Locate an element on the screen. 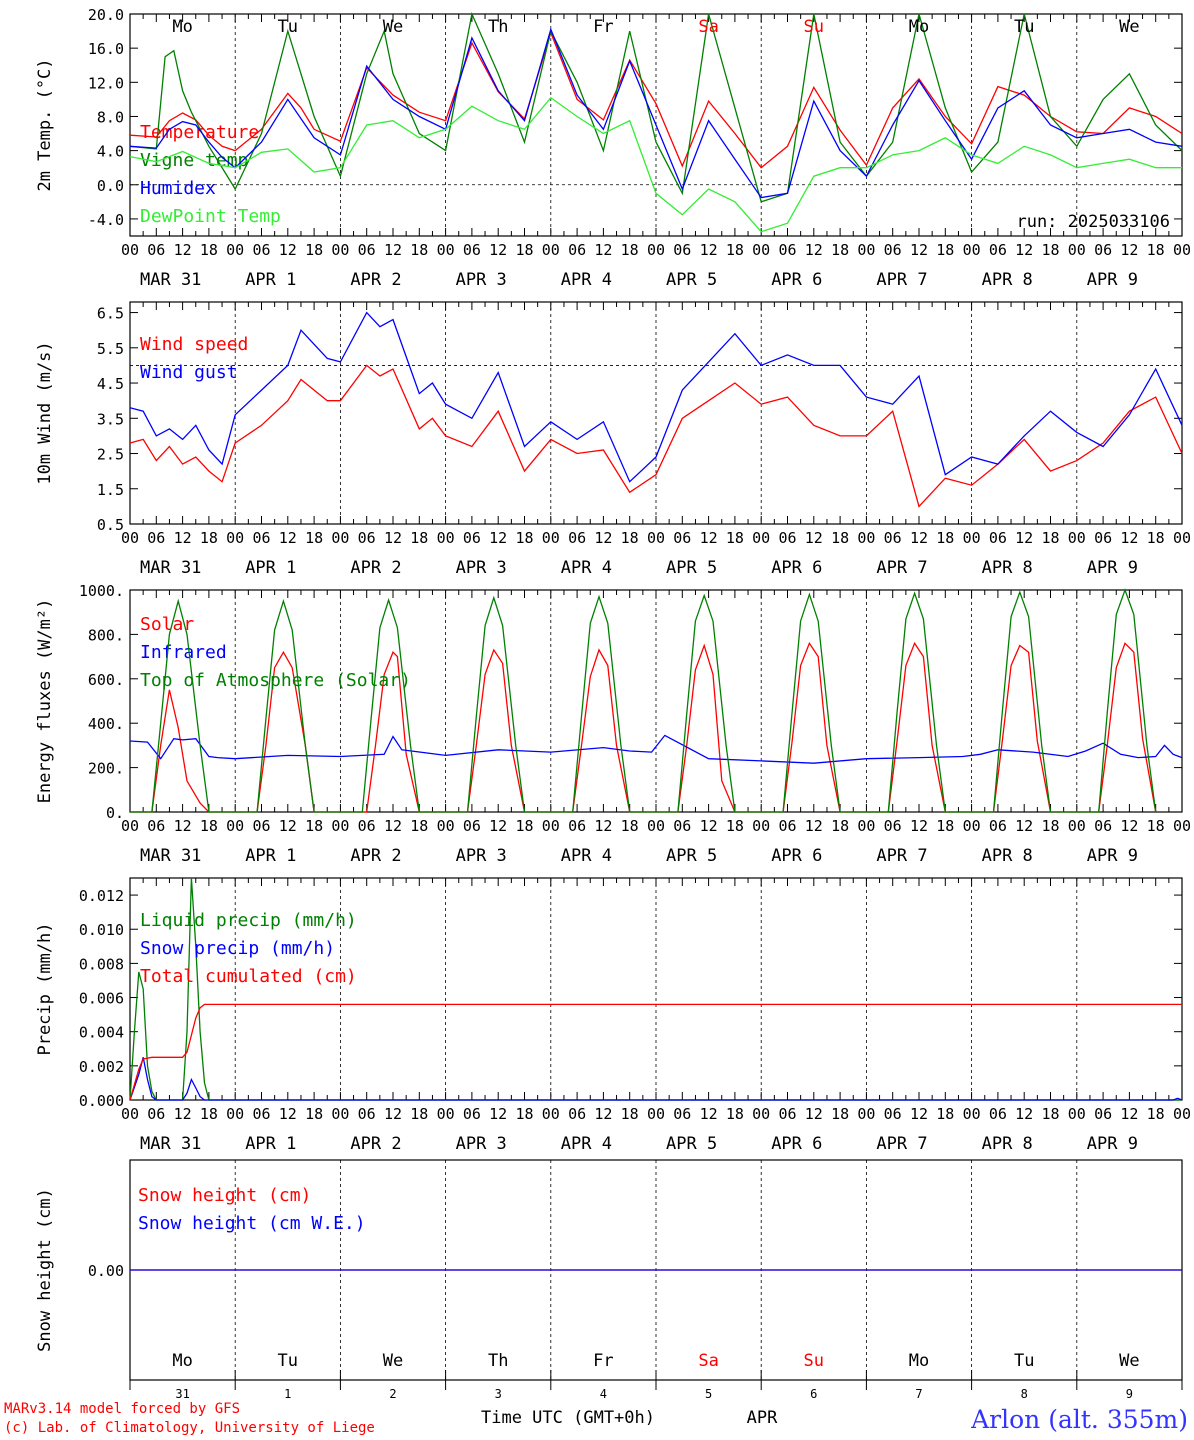 This screenshot has width=1194, height=1440. legend-entry: Temperature is located at coordinates (199, 132).